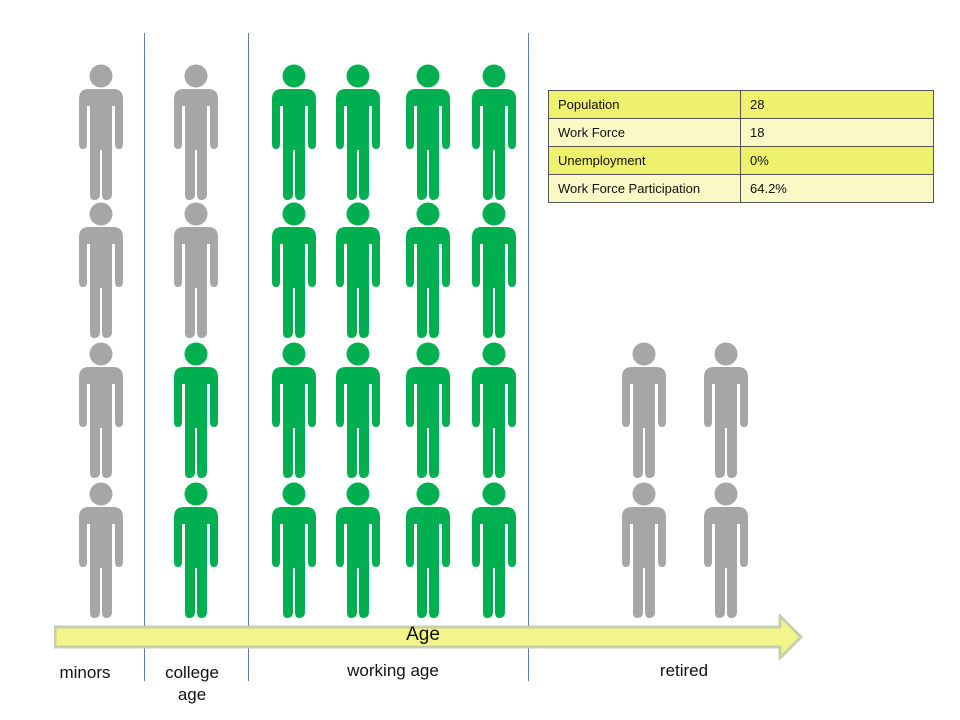 The width and height of the screenshot is (960, 720). I want to click on stats-row-work-force: Work Force 18, so click(741, 133).